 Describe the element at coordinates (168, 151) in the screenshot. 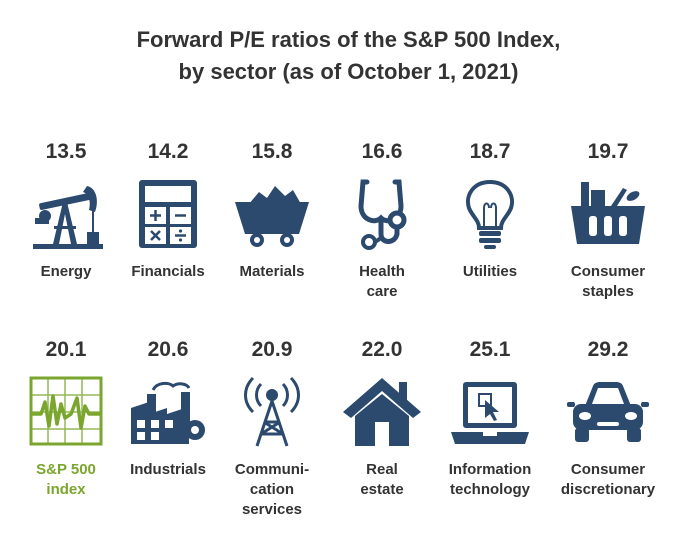

I see `pe-value-financials: 14.2` at that location.